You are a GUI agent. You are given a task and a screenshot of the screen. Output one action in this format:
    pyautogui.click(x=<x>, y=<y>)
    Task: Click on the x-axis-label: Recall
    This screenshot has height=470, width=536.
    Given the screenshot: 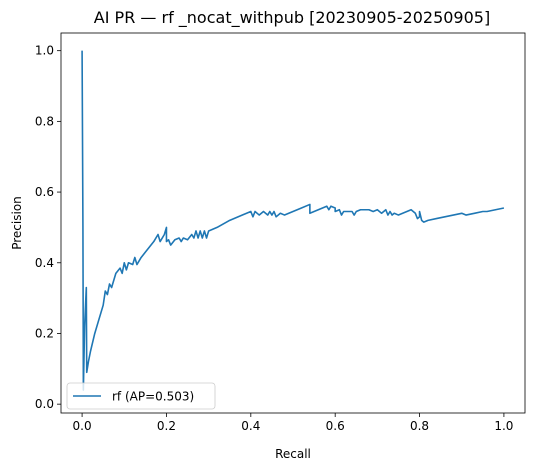 What is the action you would take?
    pyautogui.click(x=293, y=454)
    